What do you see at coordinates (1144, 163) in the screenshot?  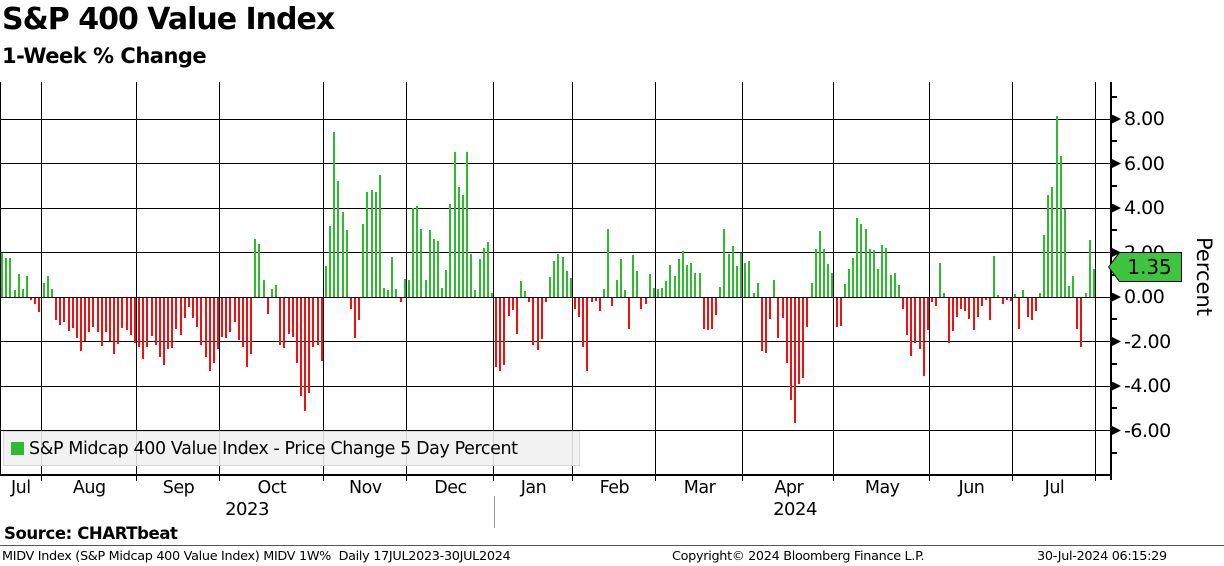 I see `y-axis-tick-label: 6.00` at bounding box center [1144, 163].